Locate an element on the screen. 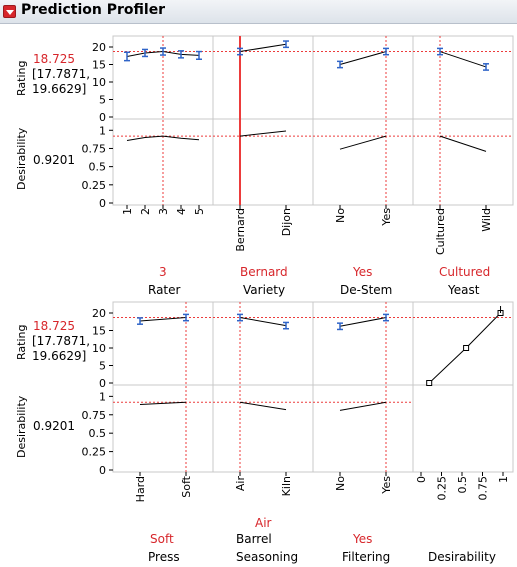 Image resolution: width=517 pixels, height=567 pixels. x-tick-label-1: 1 is located at coordinates (127, 211).